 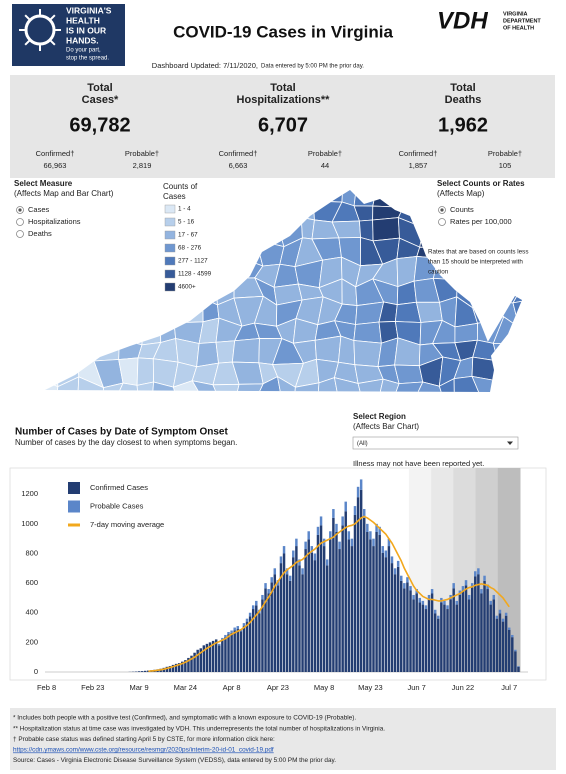 I want to click on section-title: Number of Cases by Date of Symptom Onset, so click(x=121, y=432).